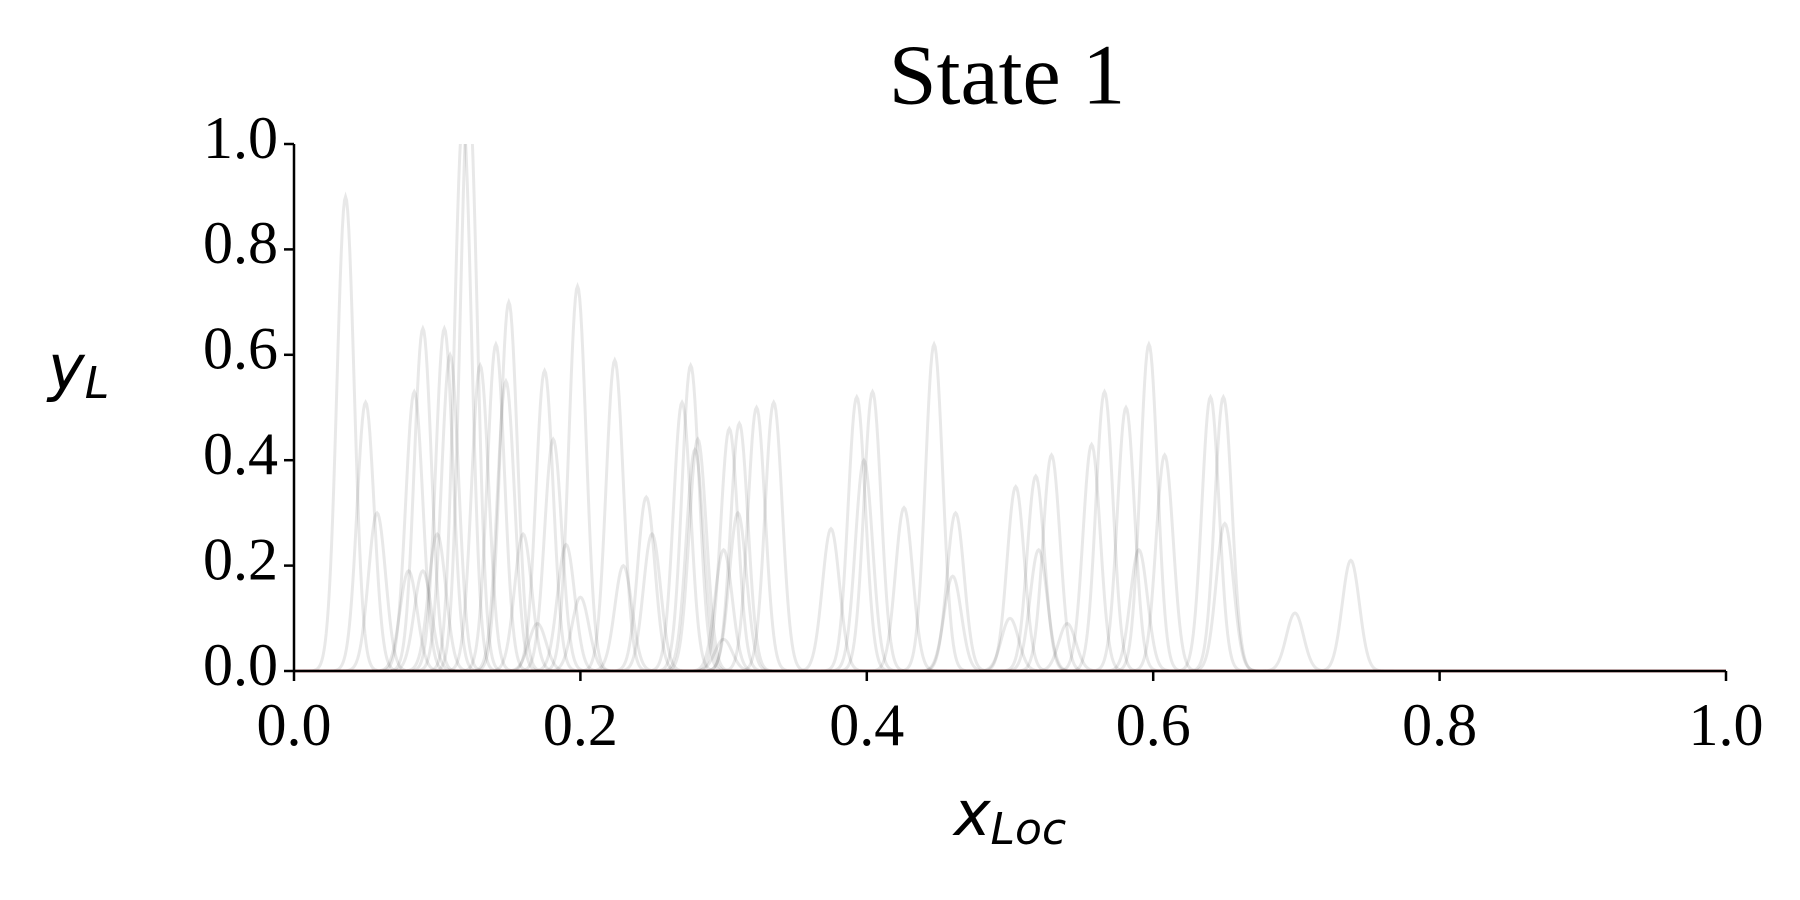  What do you see at coordinates (580, 725) in the screenshot?
I see `x-tick-label: 0.2` at bounding box center [580, 725].